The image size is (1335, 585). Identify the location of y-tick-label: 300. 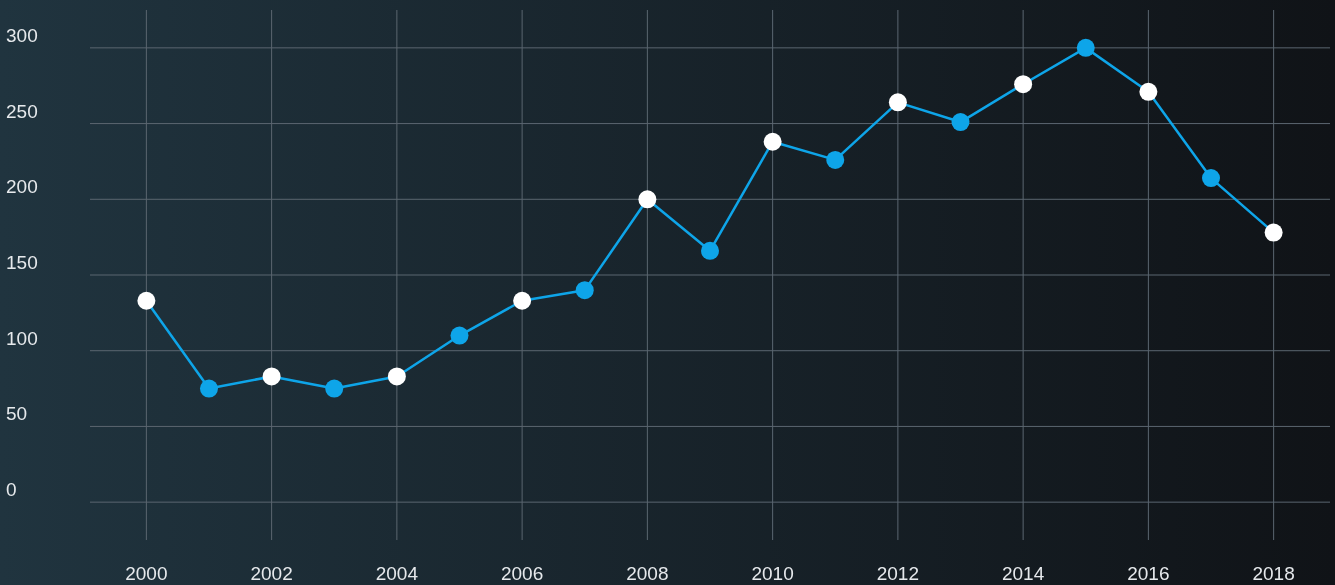
(22, 35).